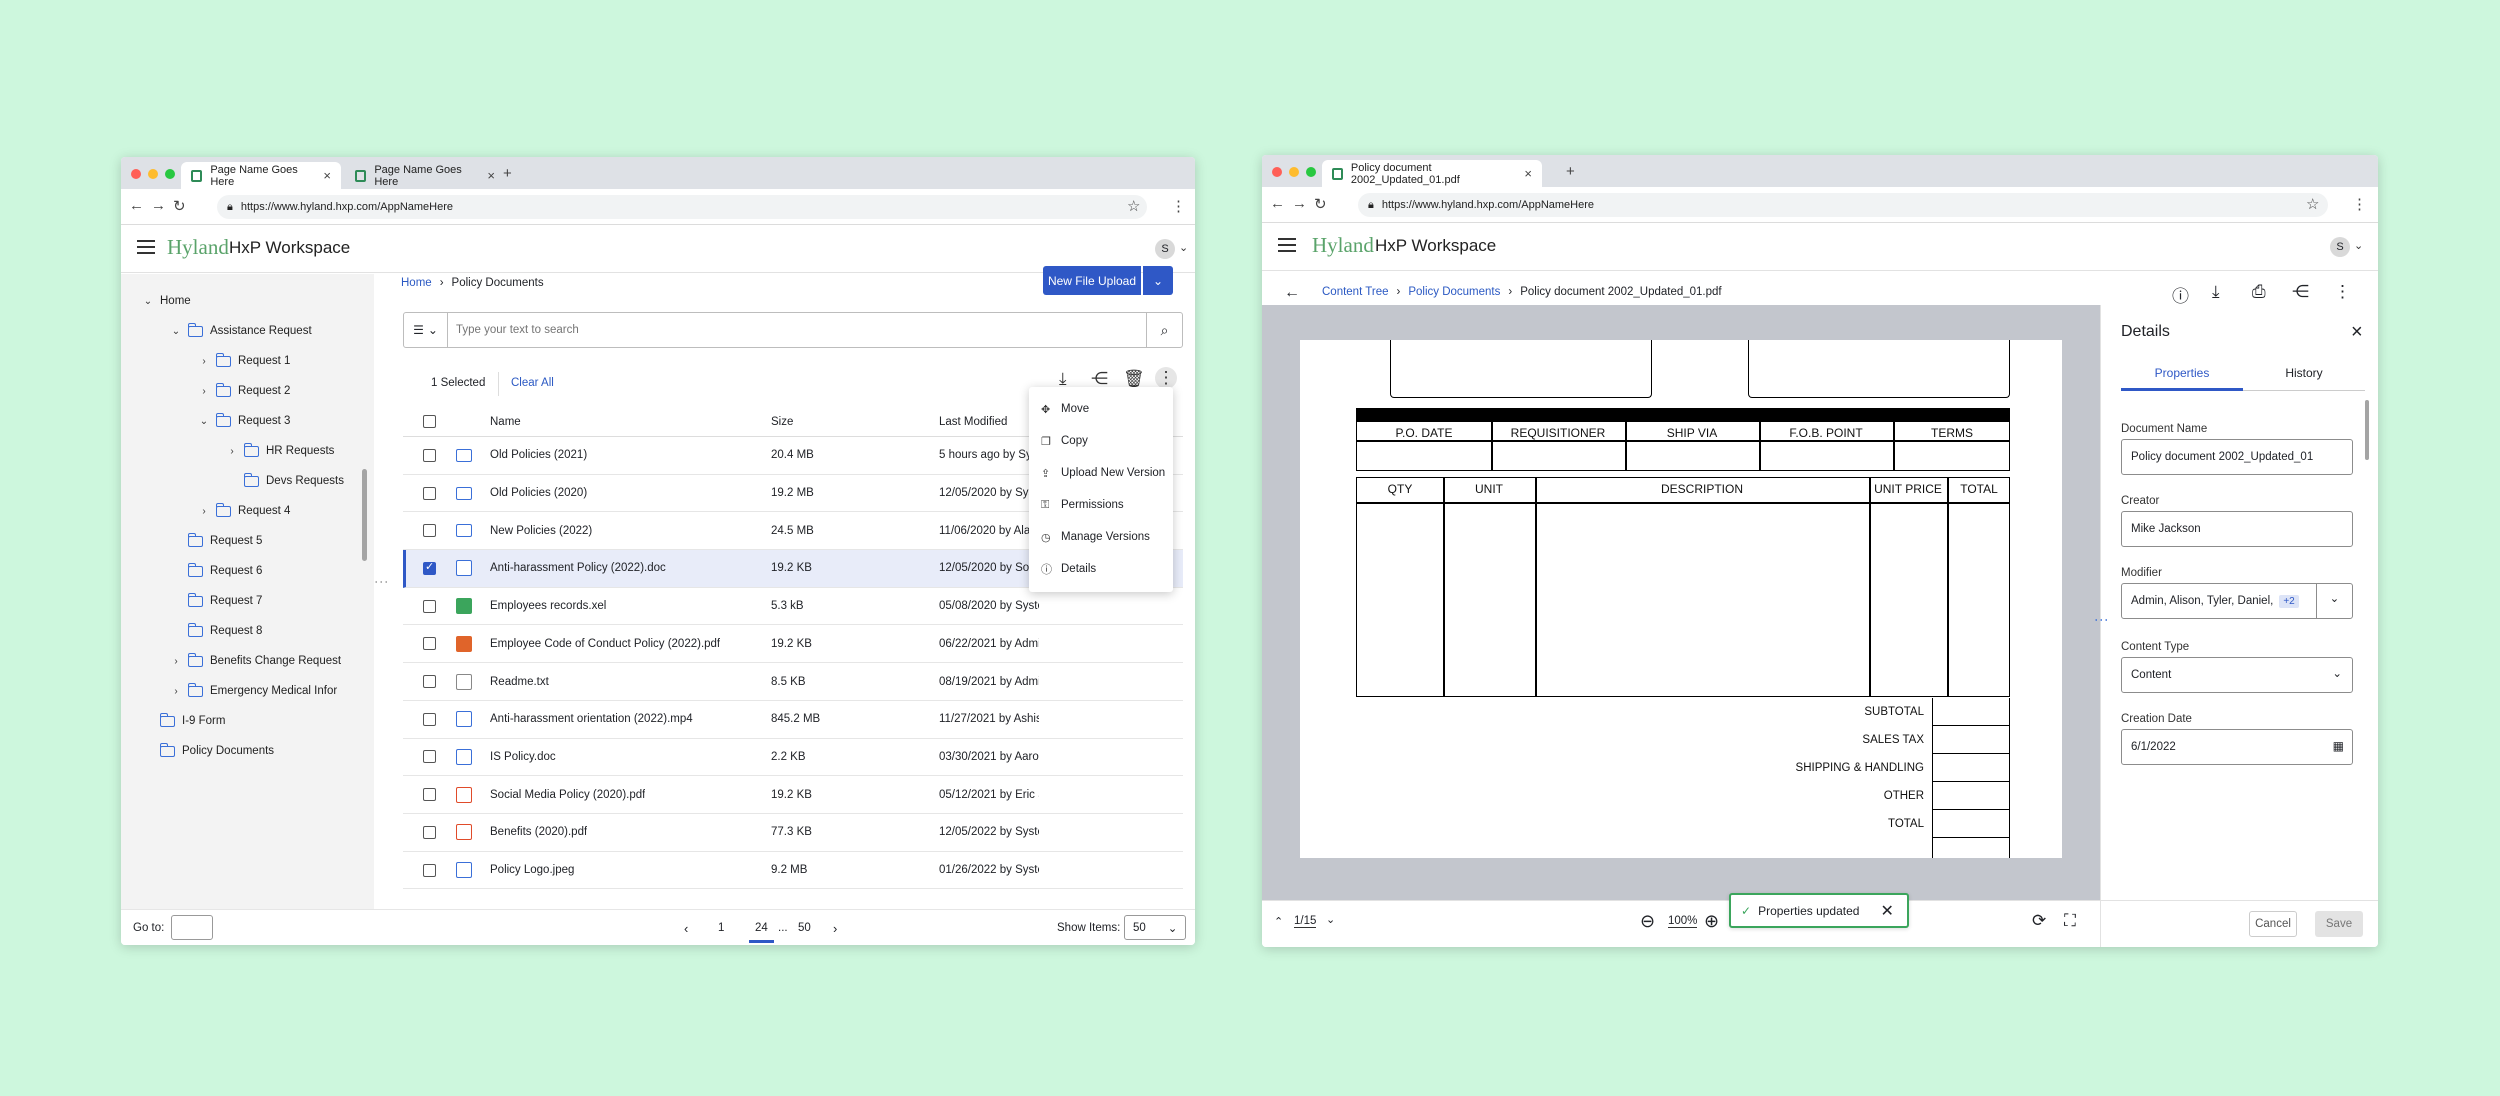 The width and height of the screenshot is (2500, 1096). What do you see at coordinates (1305, 921) in the screenshot?
I see `page-indicator: 1/15` at bounding box center [1305, 921].